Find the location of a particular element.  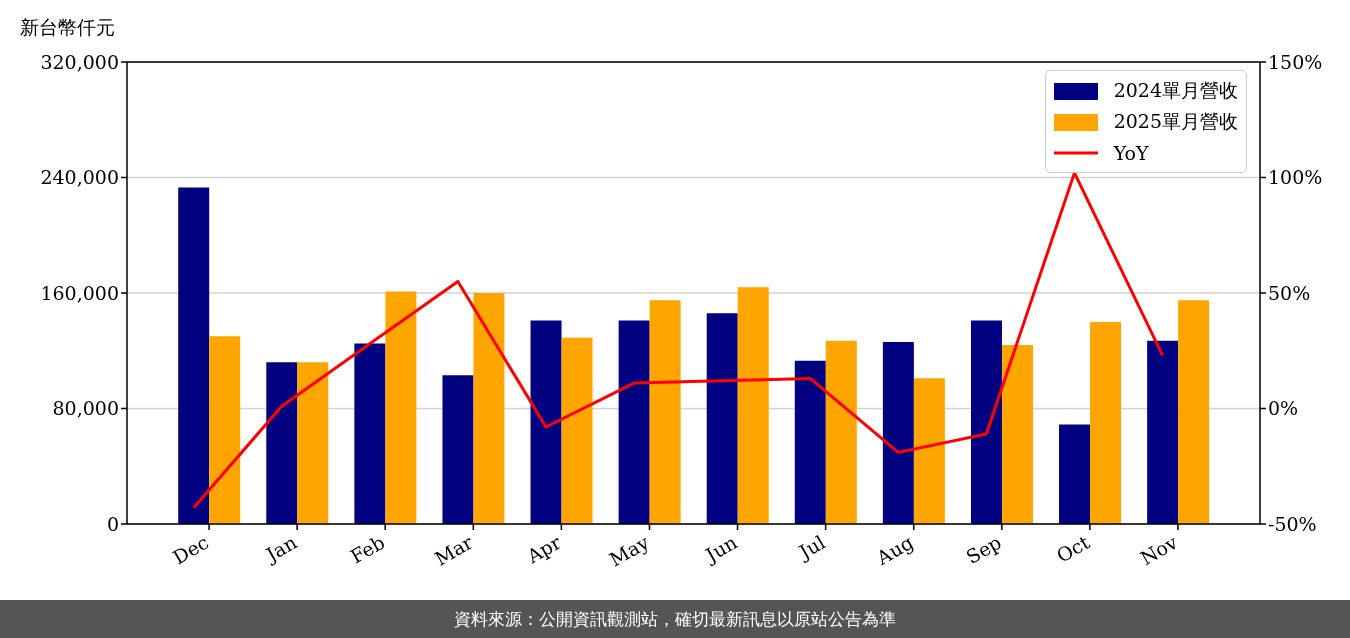

y-axis-title: 新台幣仟元 is located at coordinates (67, 27).